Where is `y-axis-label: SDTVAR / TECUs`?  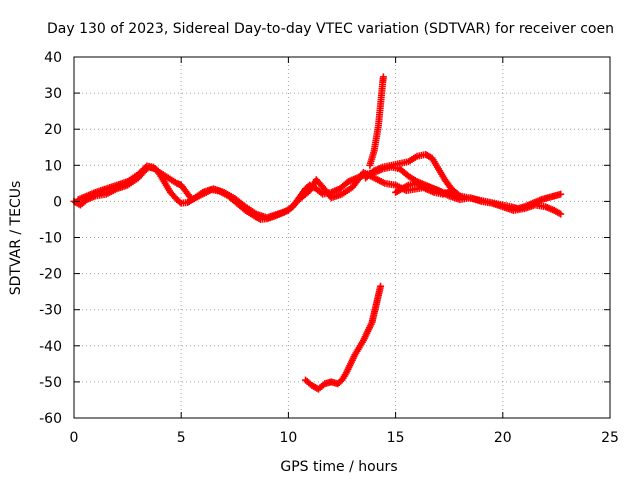
y-axis-label: SDTVAR / TECUs is located at coordinates (16, 238).